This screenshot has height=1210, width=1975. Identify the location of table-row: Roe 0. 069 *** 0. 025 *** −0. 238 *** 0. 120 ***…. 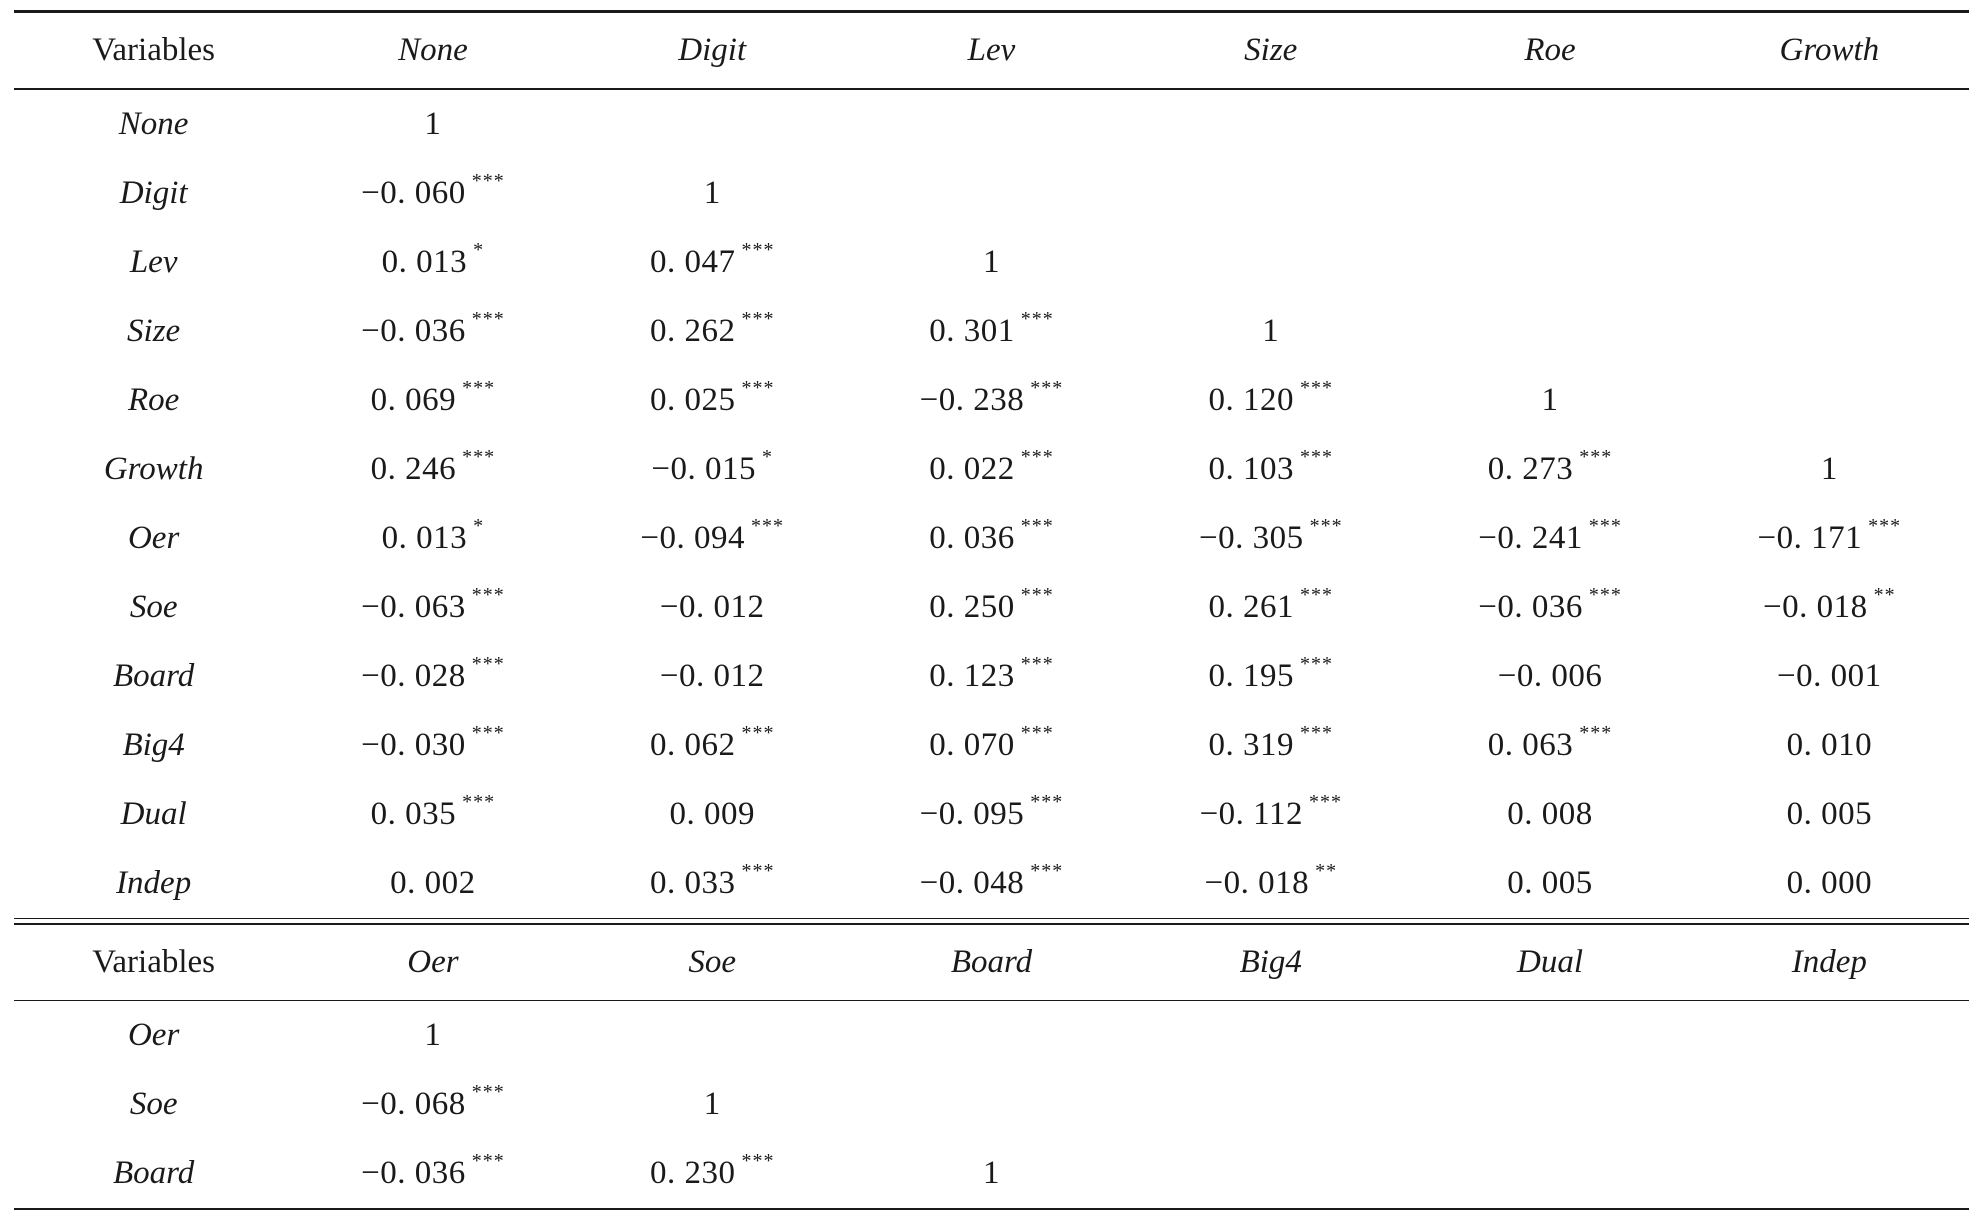
(991, 400).